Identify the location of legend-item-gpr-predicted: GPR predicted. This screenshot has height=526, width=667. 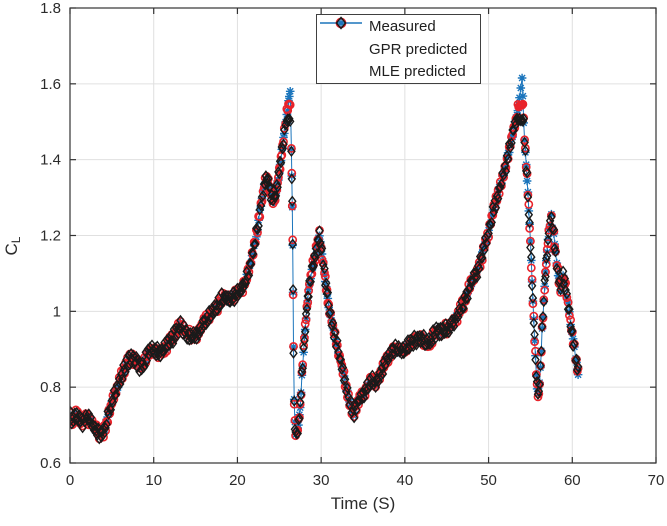
(398, 38).